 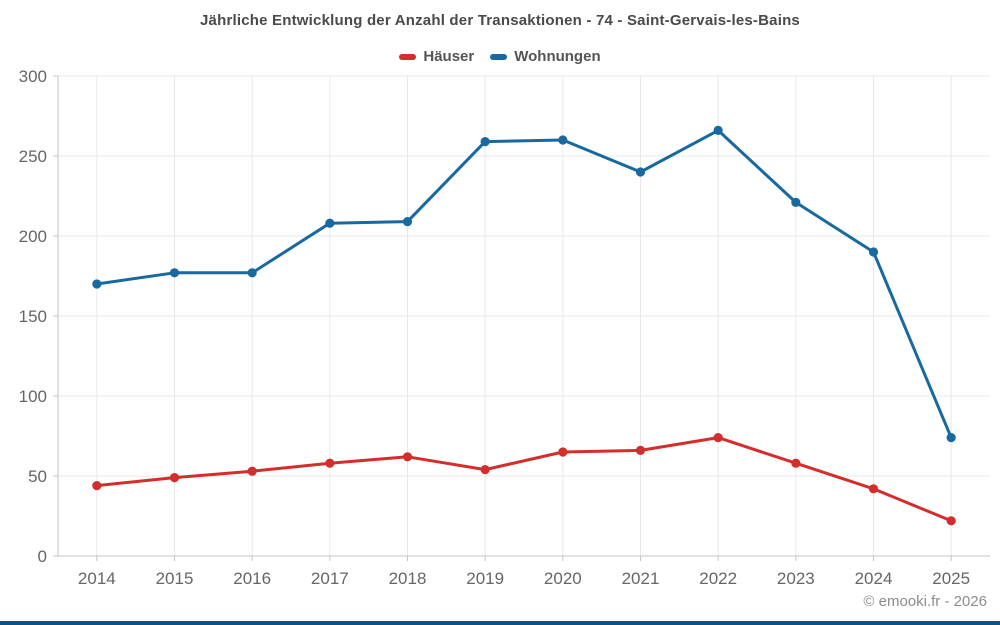 I want to click on x-tick-label: 2023, so click(x=796, y=578).